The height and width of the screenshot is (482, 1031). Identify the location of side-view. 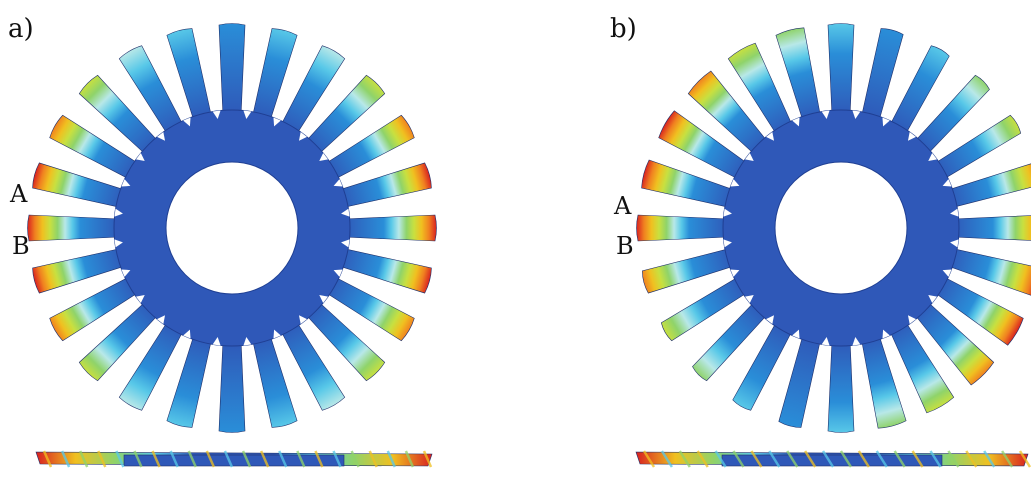
(833, 459).